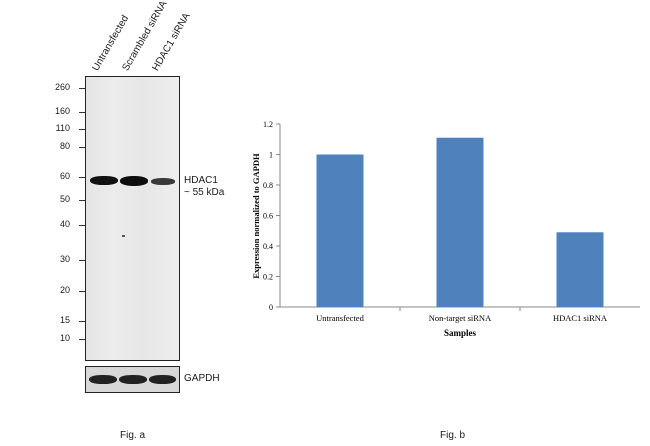 The image size is (650, 446). What do you see at coordinates (64, 224) in the screenshot?
I see `marker-label-40: 40` at bounding box center [64, 224].